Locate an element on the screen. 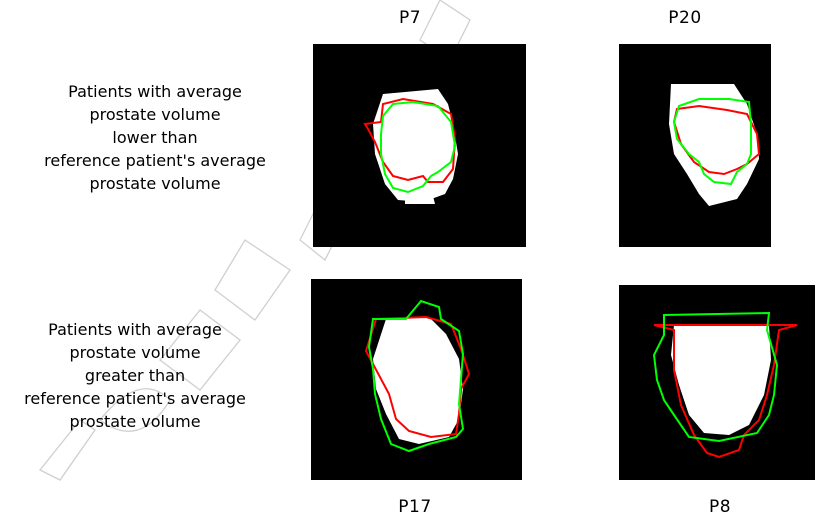 The height and width of the screenshot is (525, 825). panel-label-p7: P7 is located at coordinates (410, 18).